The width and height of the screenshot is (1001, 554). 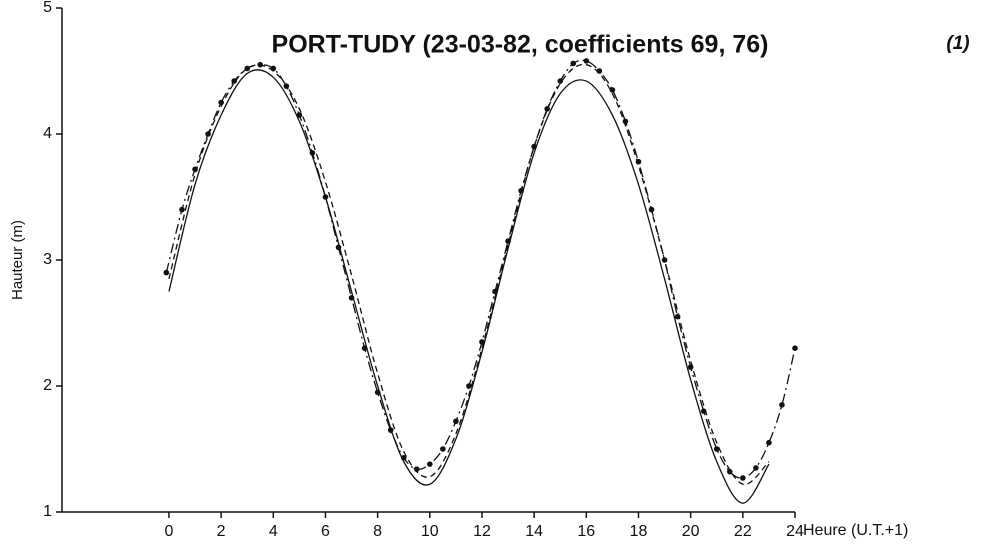 I want to click on y-tick-label: 1, so click(x=47, y=511).